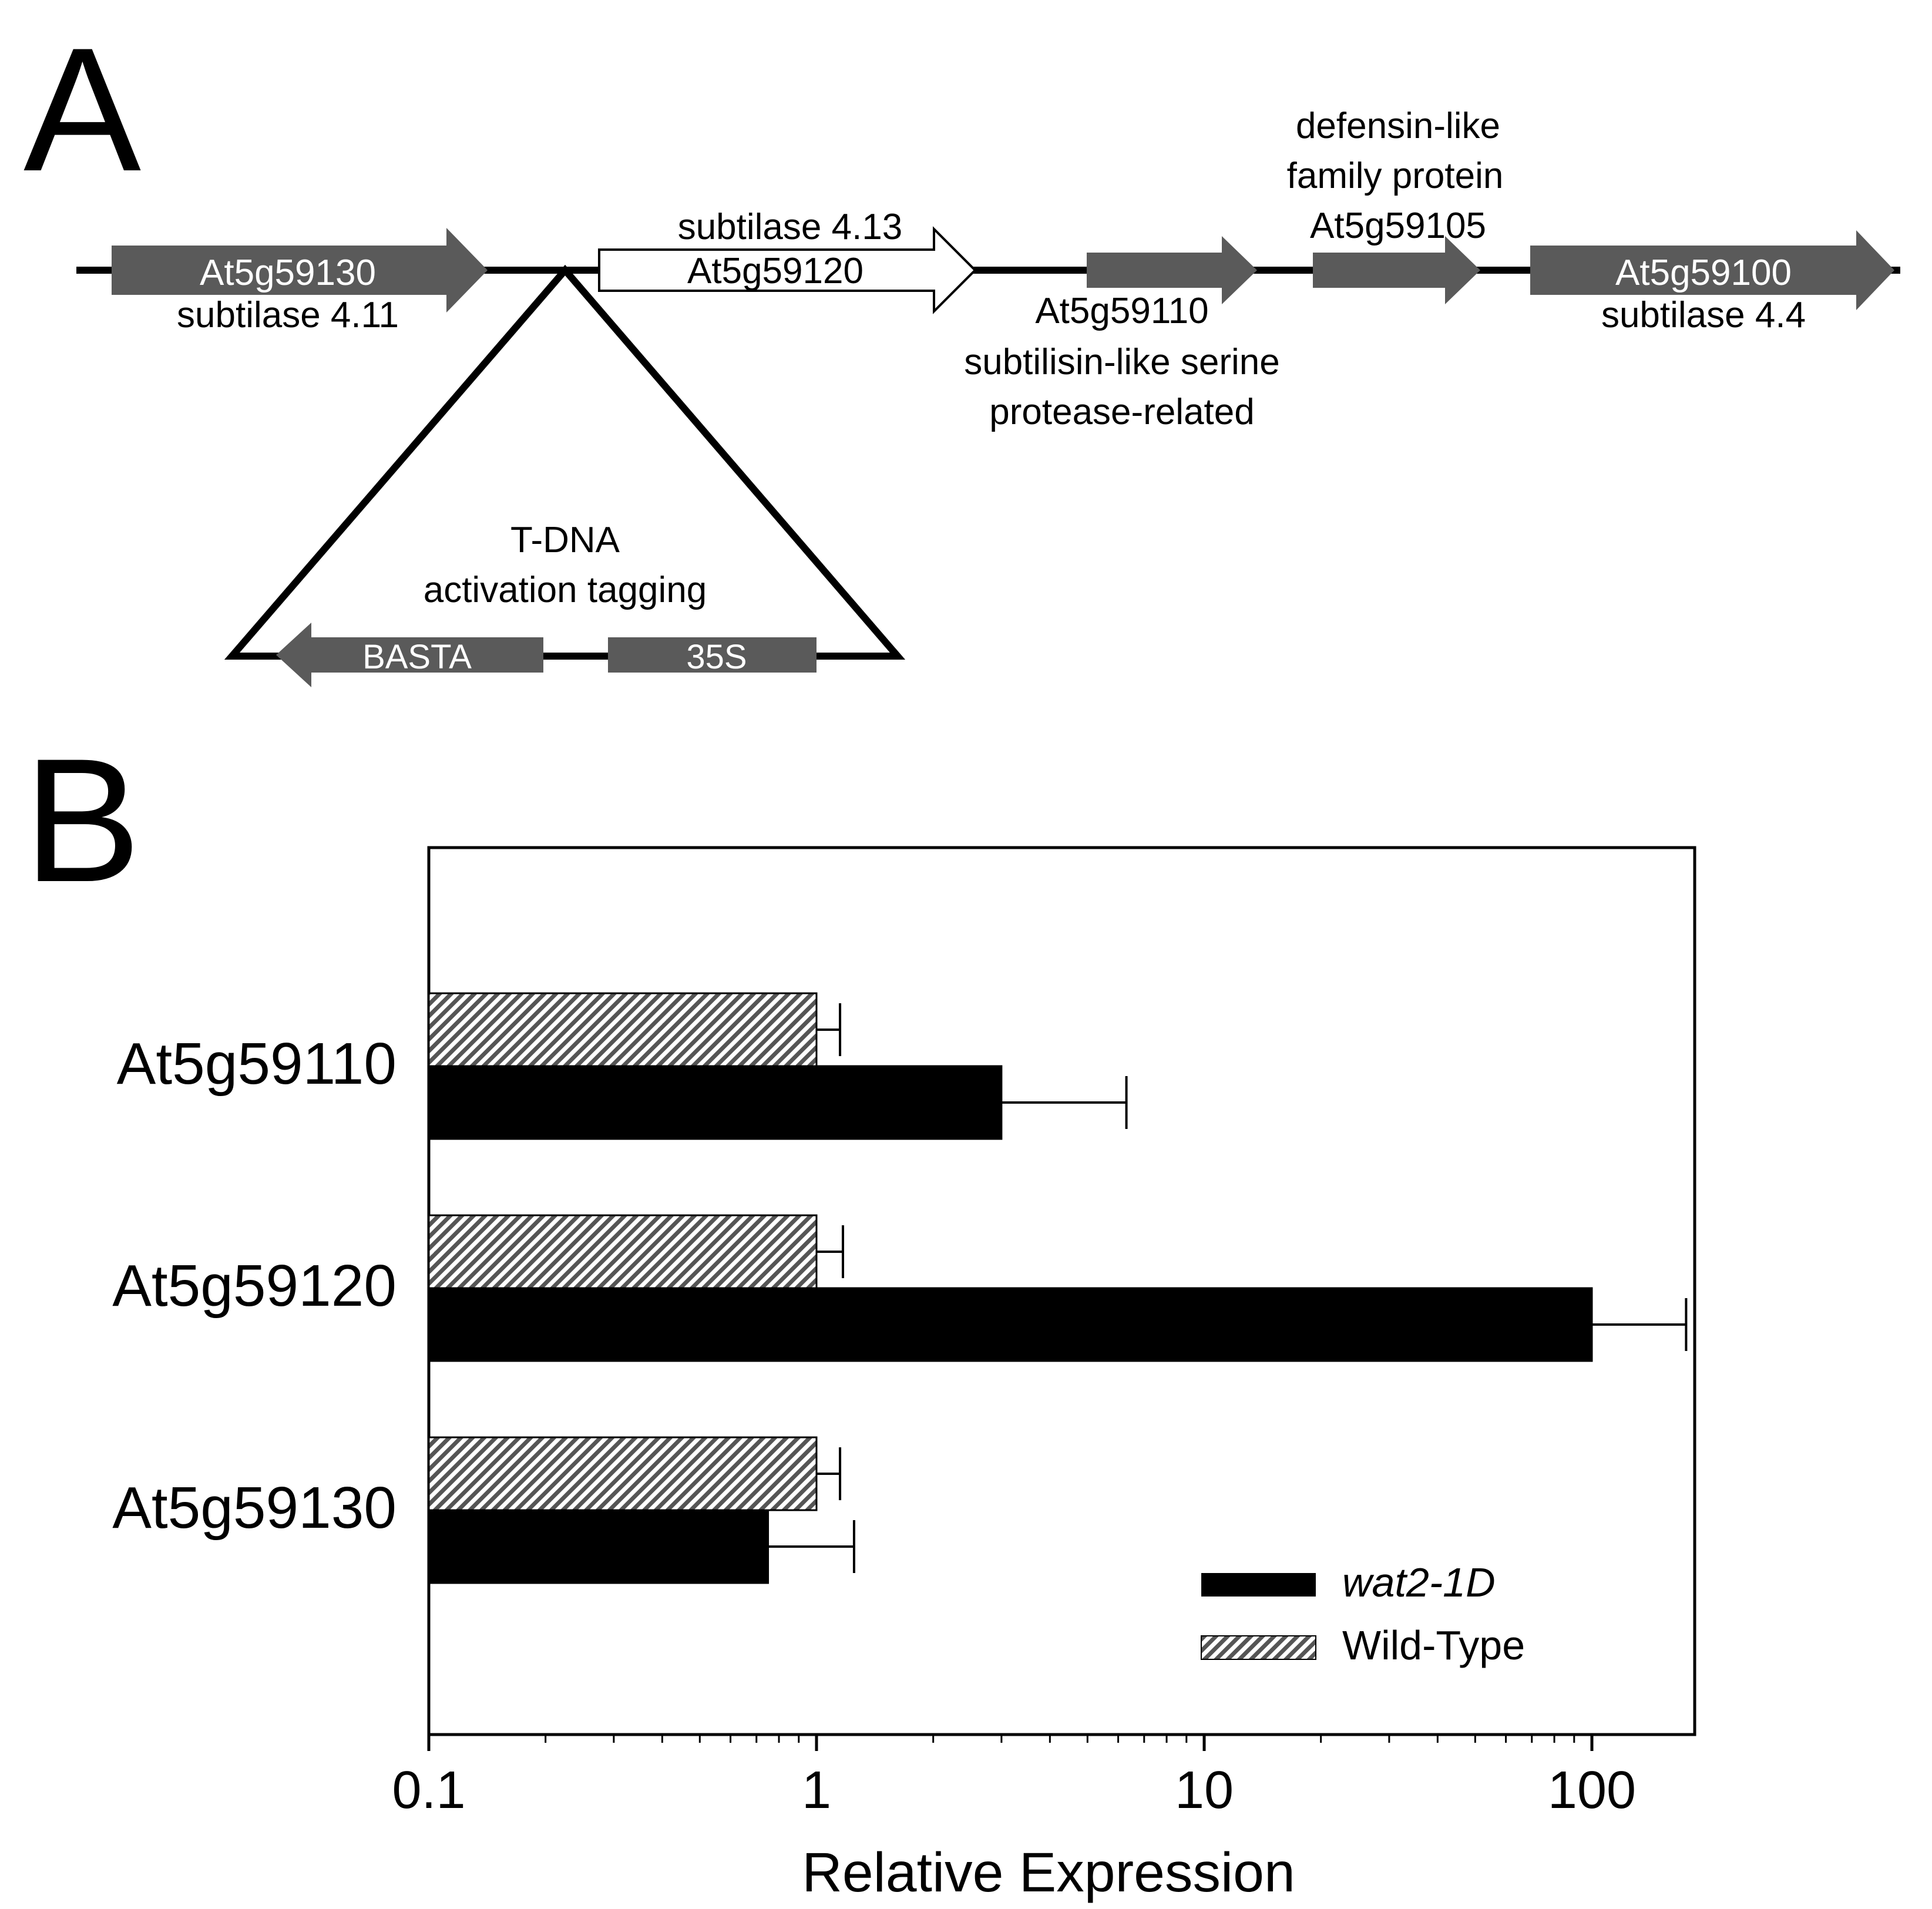 Image resolution: width=1932 pixels, height=1909 pixels. I want to click on category-labels: At5g59110 At5g59120 At5g59130, so click(254, 1286).